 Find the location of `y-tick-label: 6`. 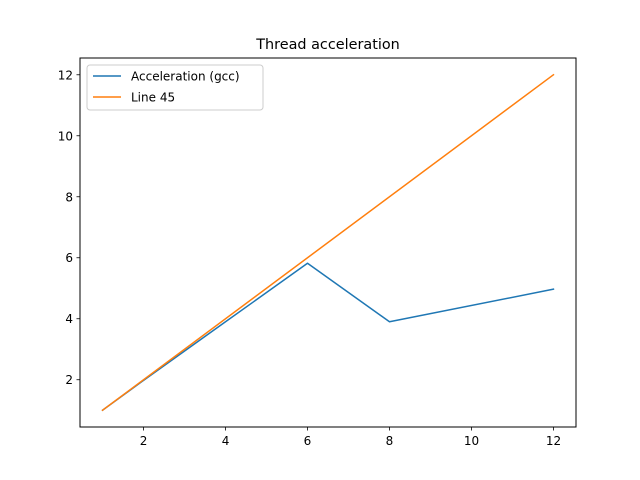

y-tick-label: 6 is located at coordinates (69, 258).